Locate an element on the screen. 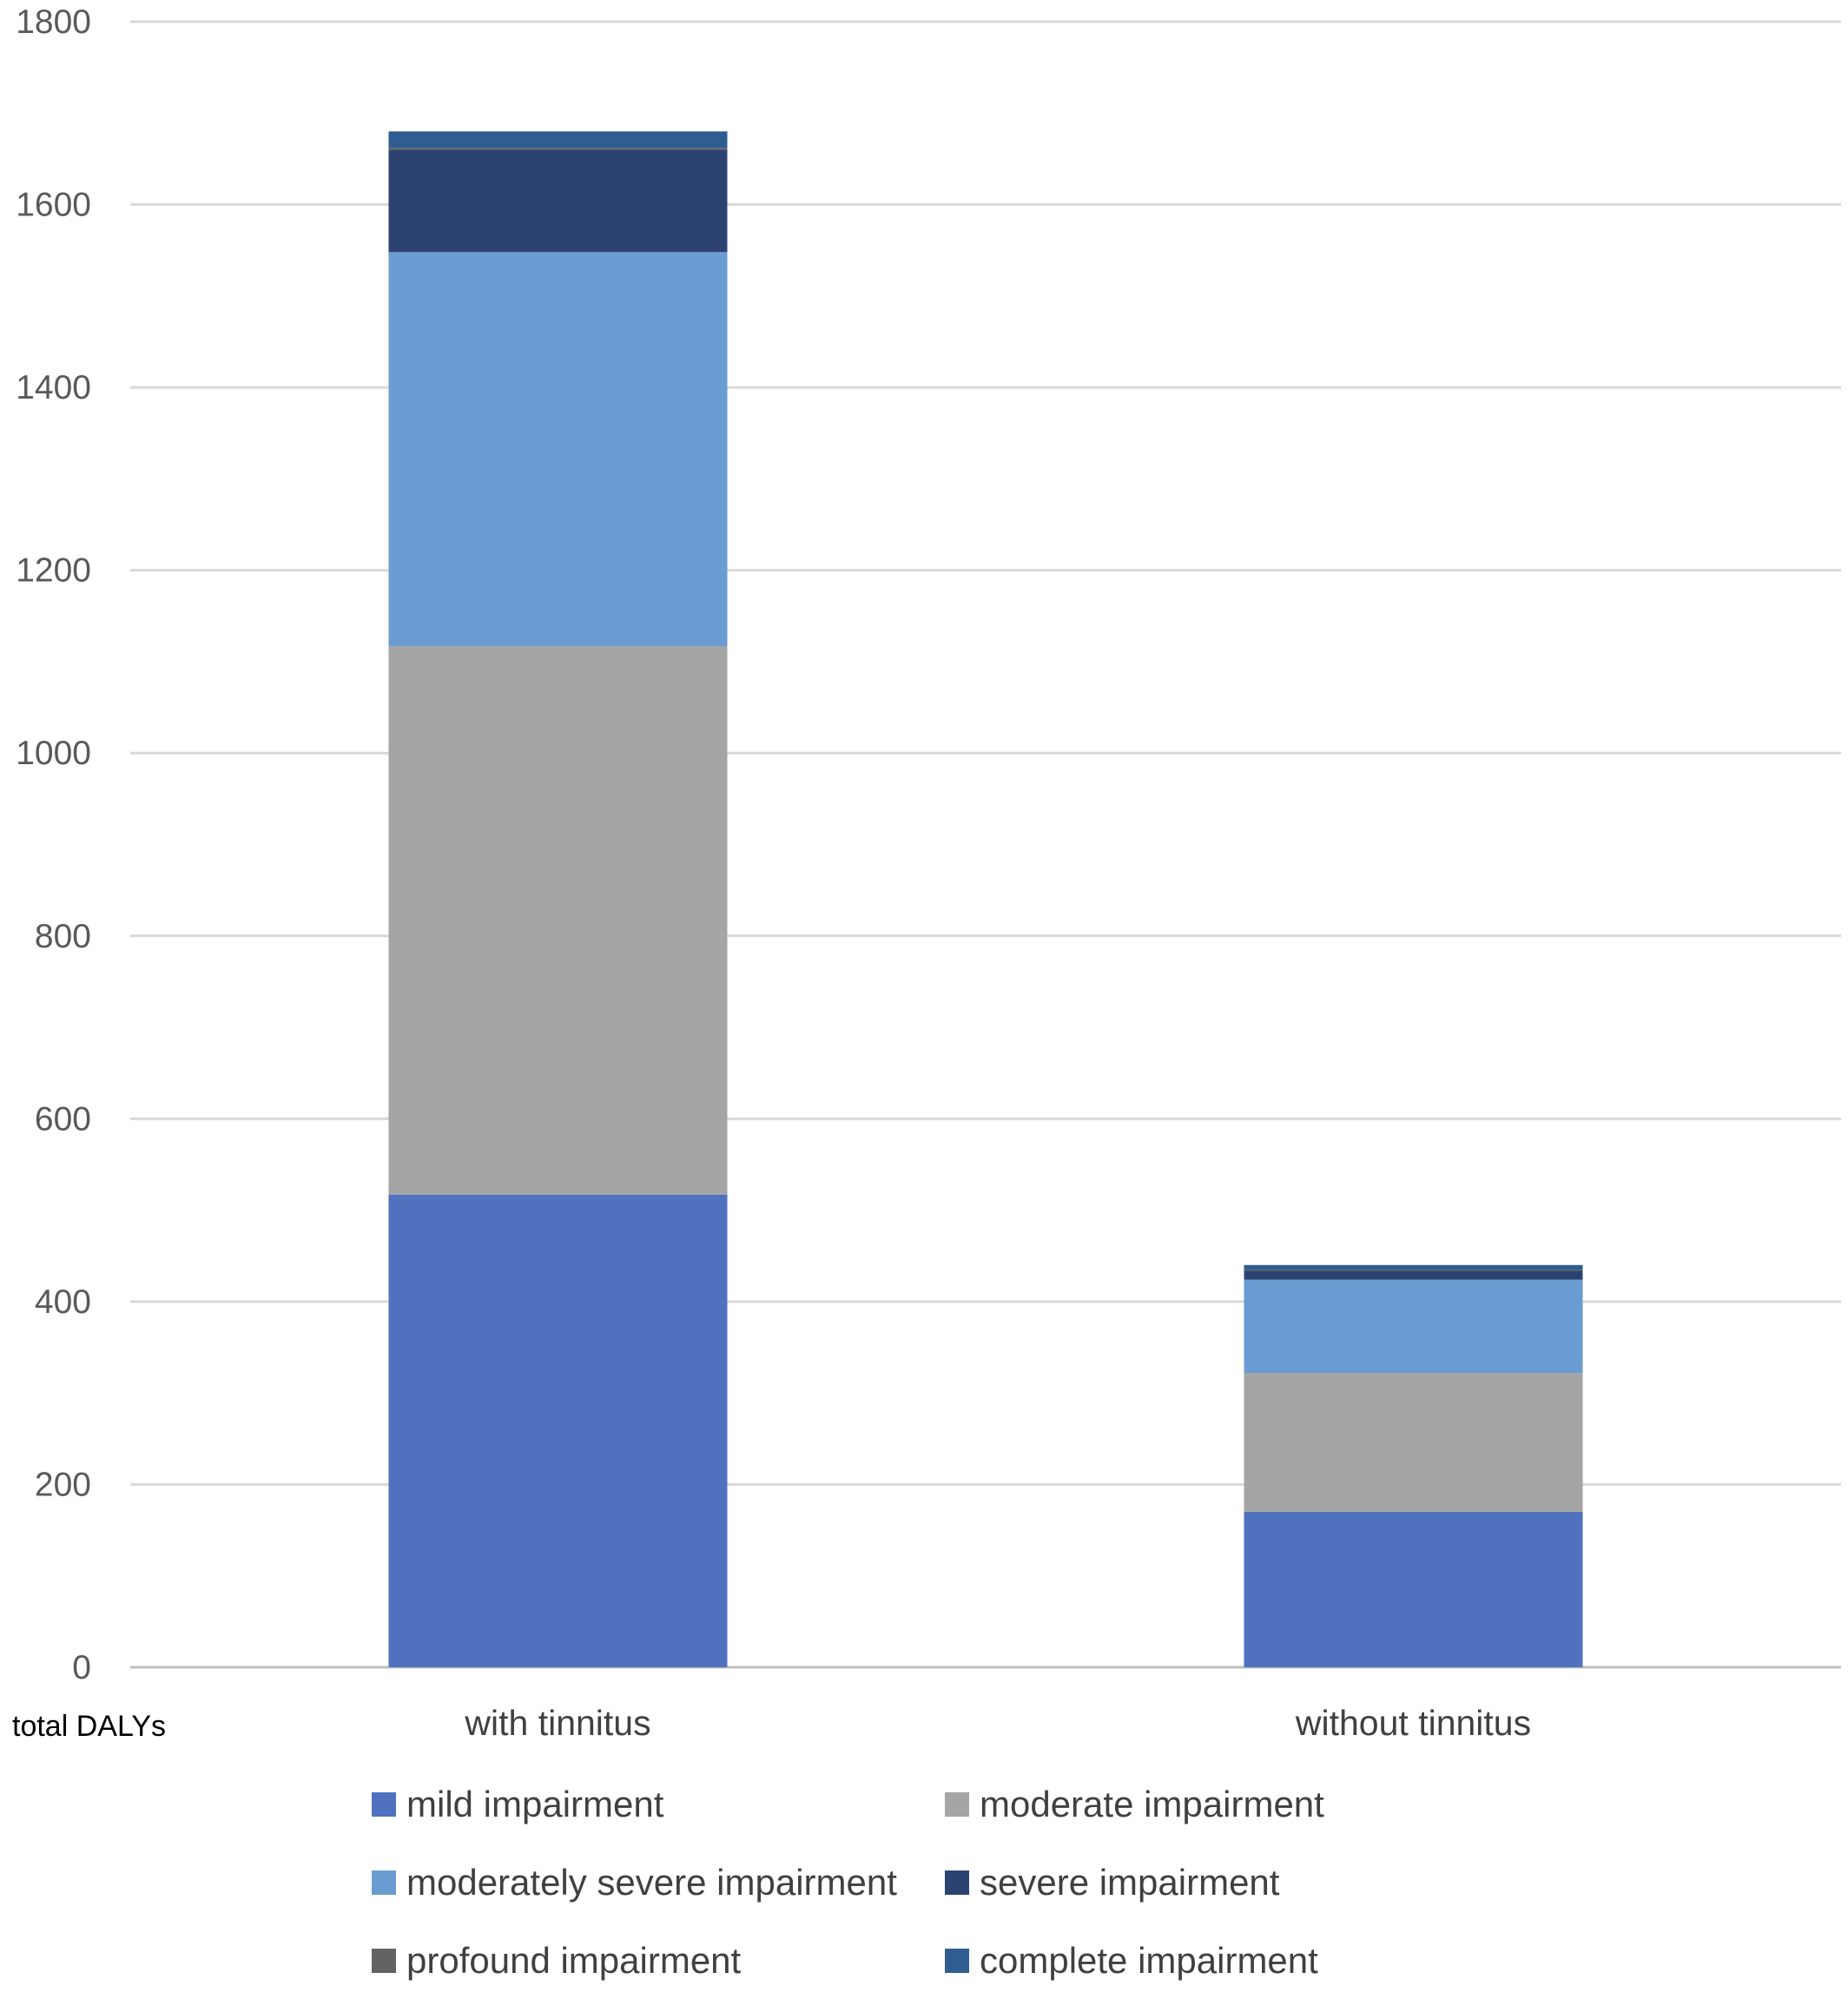  y-tick-label-400: 400 is located at coordinates (63, 1302).